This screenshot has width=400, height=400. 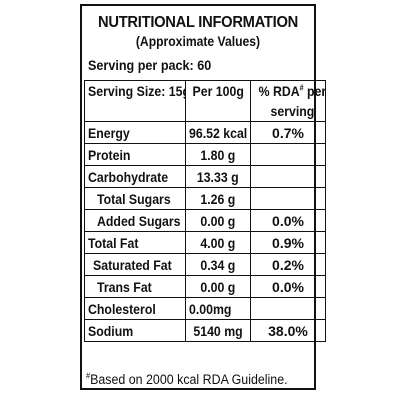 What do you see at coordinates (135, 132) in the screenshot?
I see `nutrient-name: Energy` at bounding box center [135, 132].